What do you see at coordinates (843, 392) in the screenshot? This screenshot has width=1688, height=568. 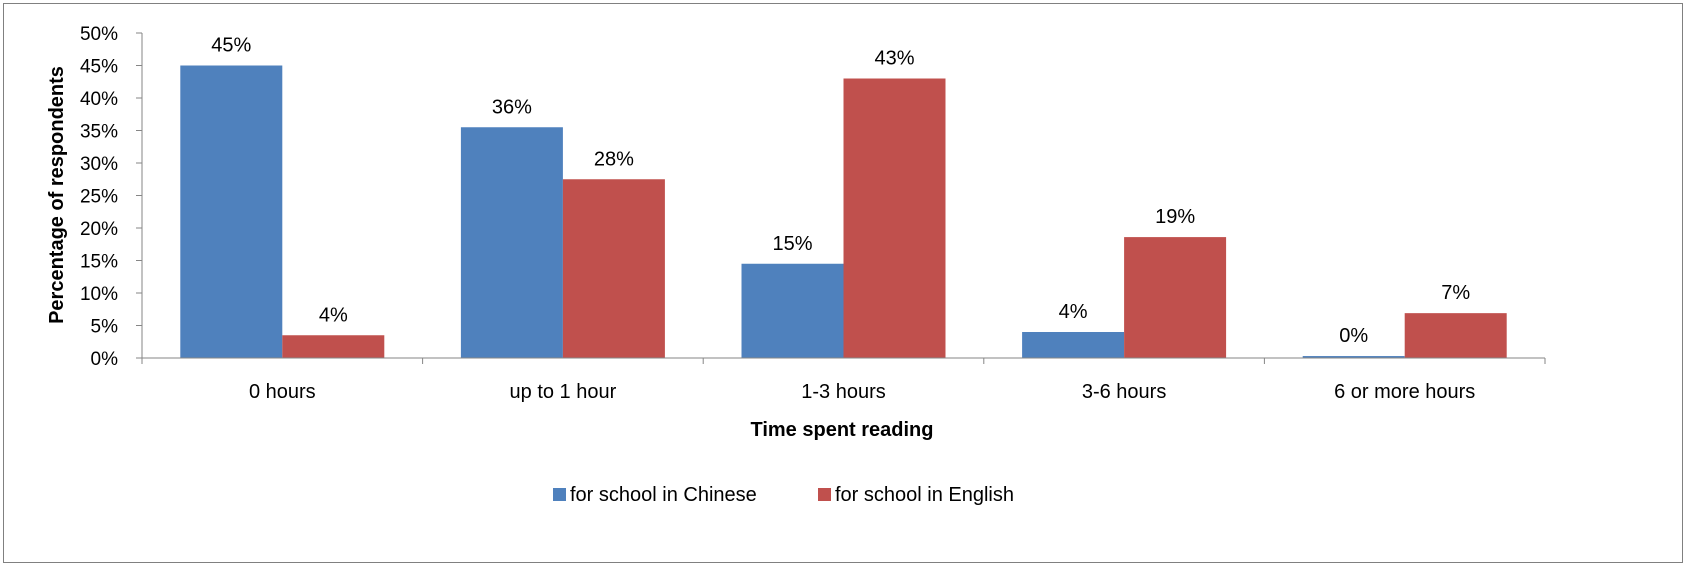 I see `x-tick-label: 1-3 hours` at bounding box center [843, 392].